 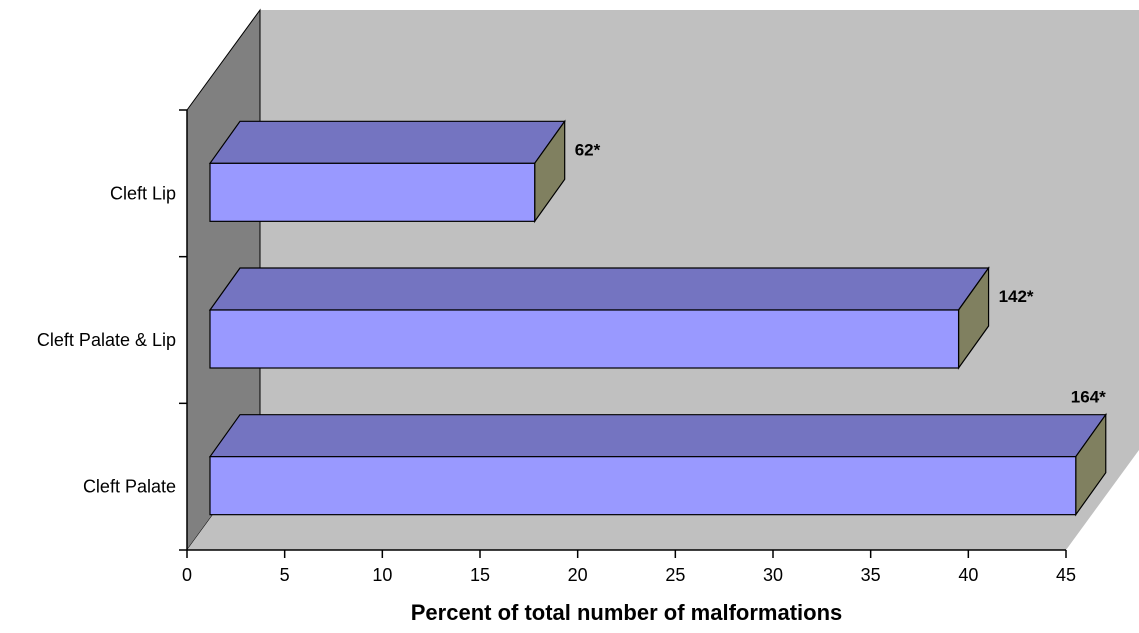 I want to click on x-tick-label: 30, so click(x=773, y=575).